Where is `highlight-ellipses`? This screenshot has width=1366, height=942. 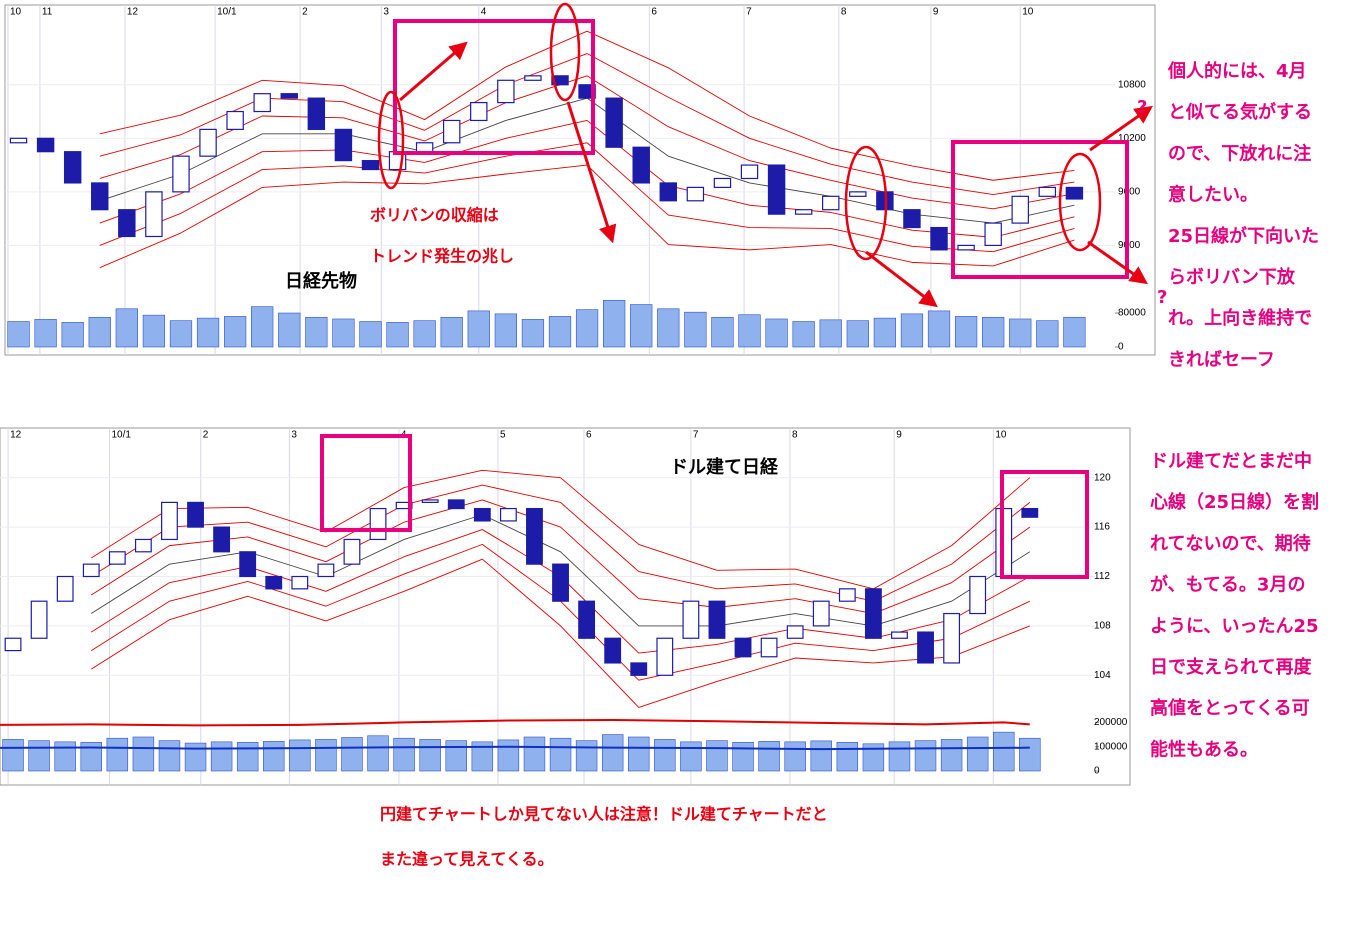 highlight-ellipses is located at coordinates (739, 131).